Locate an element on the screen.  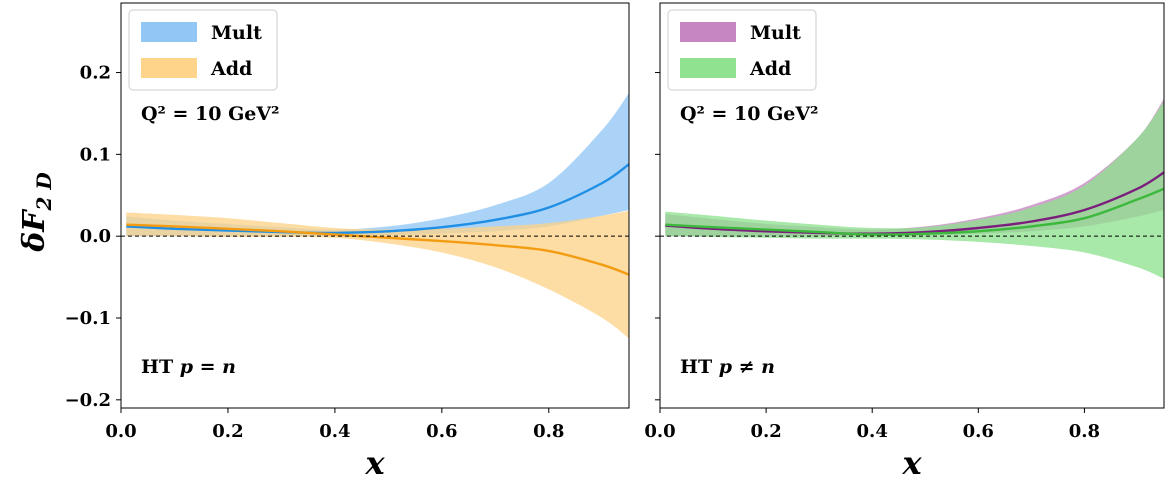
y-tick-label: 0.2 is located at coordinates (95, 73).